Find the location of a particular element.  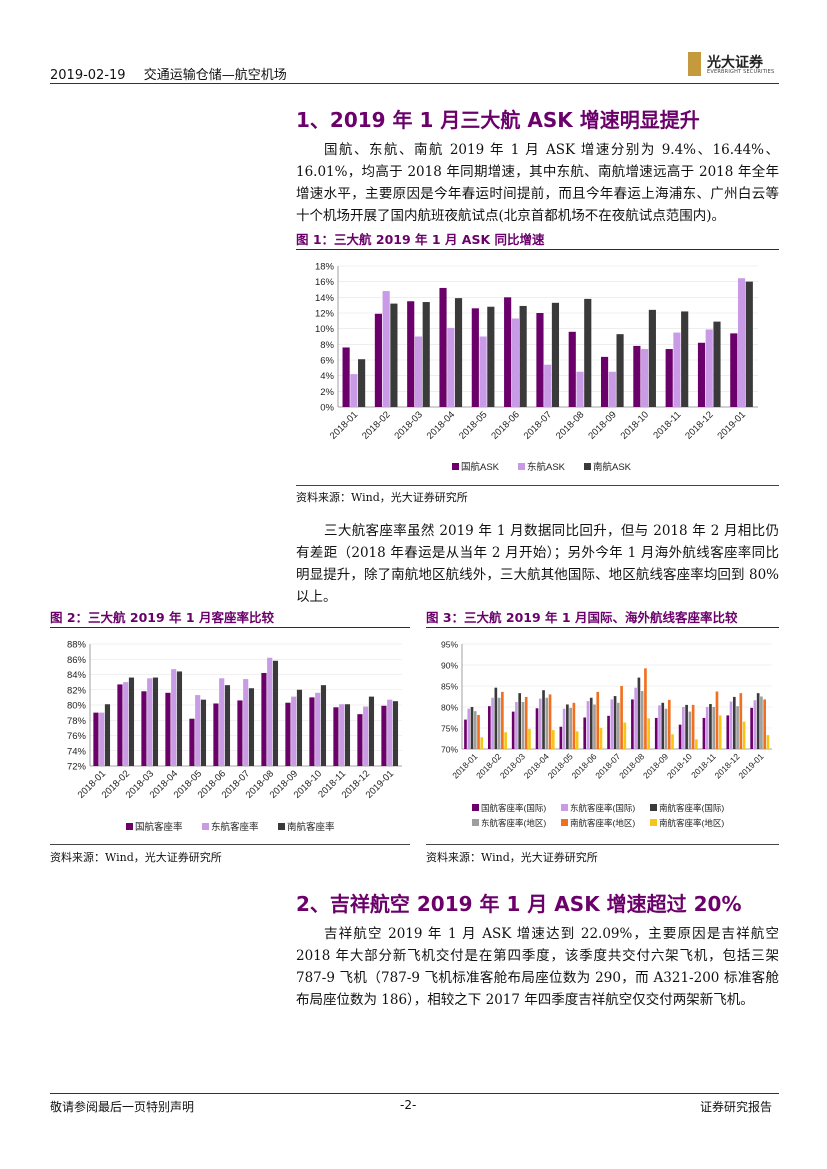

y-tick-label: 2% is located at coordinates (327, 392).